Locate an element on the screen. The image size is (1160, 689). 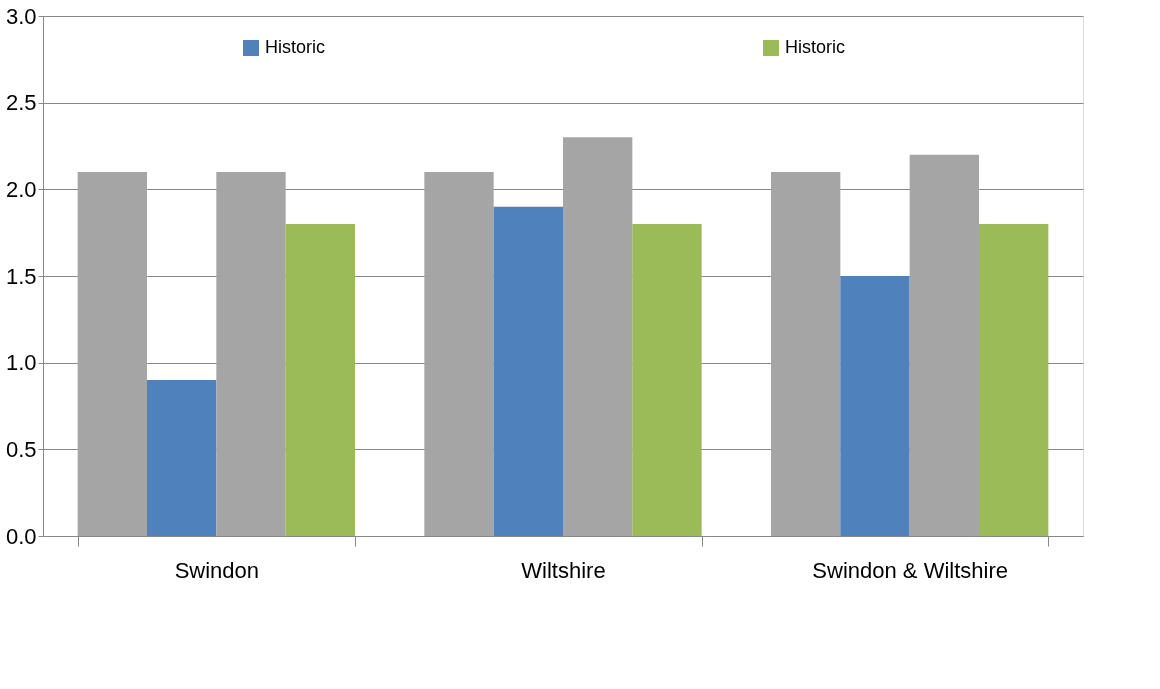
x-tick-label: Swindon & Wiltshire is located at coordinates (910, 570).